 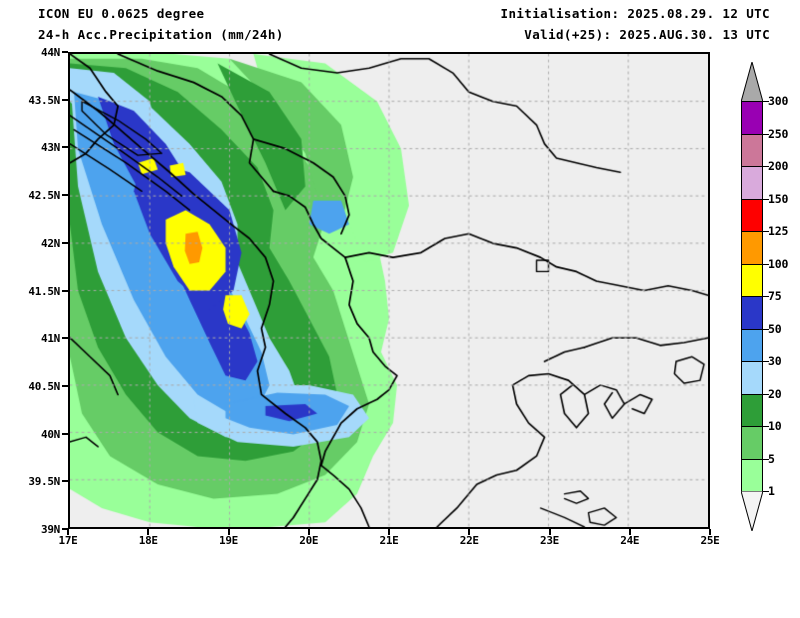 What do you see at coordinates (44, 100) in the screenshot?
I see `y-axis-tick-label: 43.5N` at bounding box center [44, 100].